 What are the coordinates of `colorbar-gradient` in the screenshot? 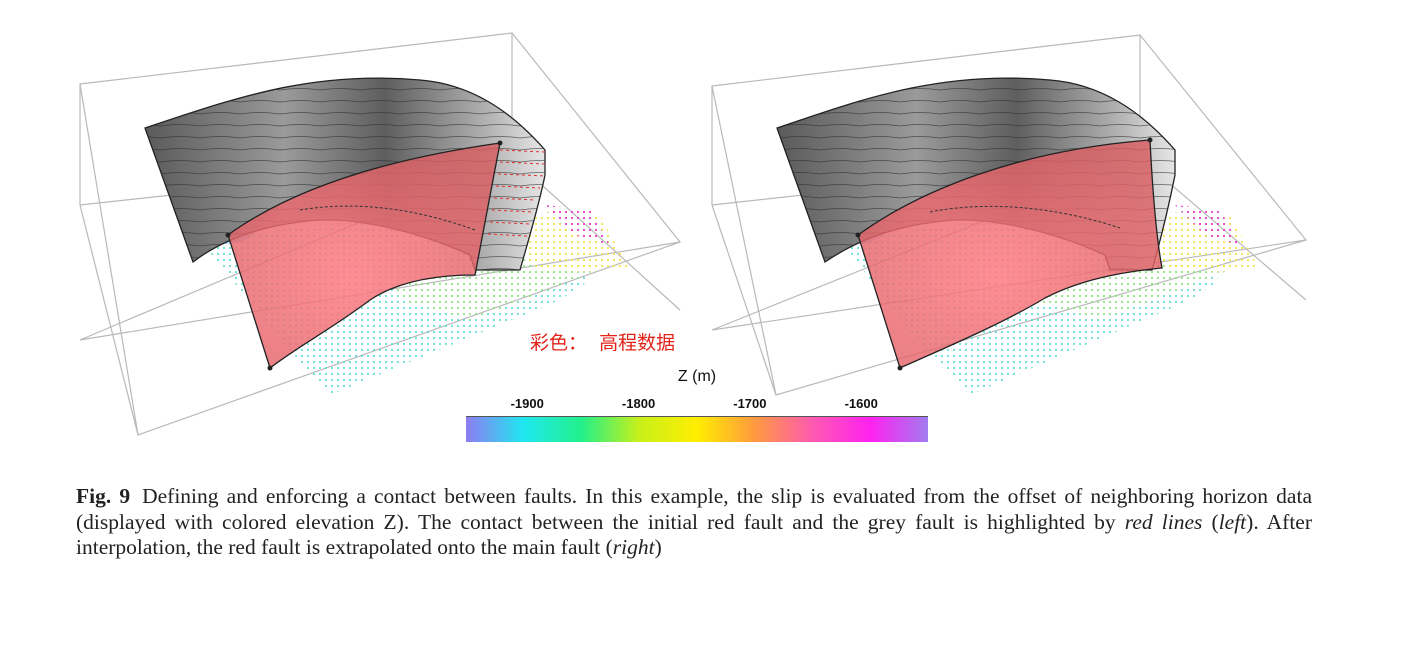 It's located at (697, 429).